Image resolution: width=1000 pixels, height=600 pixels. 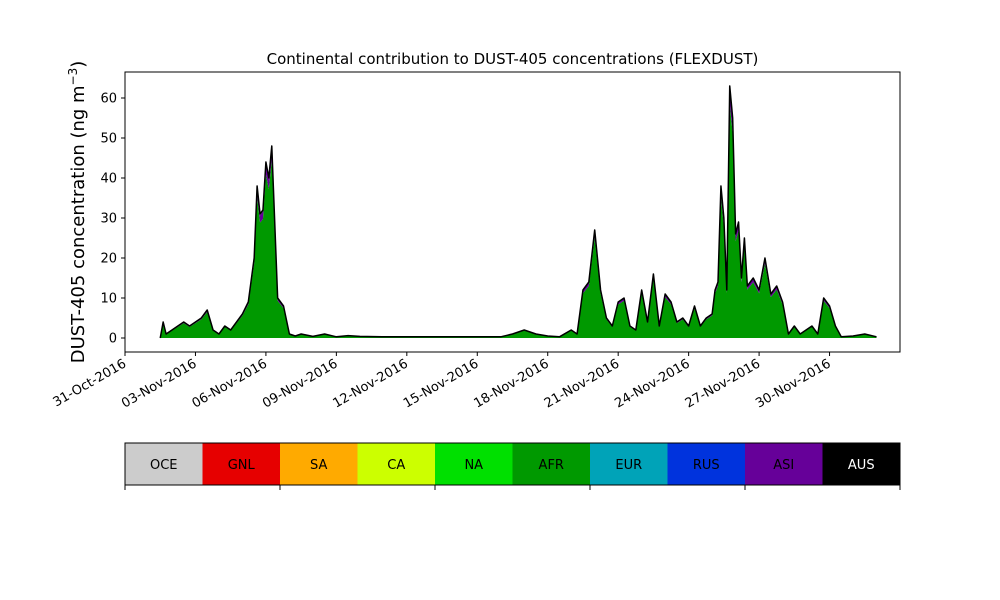 I want to click on y-axis-label-text: DUST-405 concentration (ng m, so click(x=78, y=224).